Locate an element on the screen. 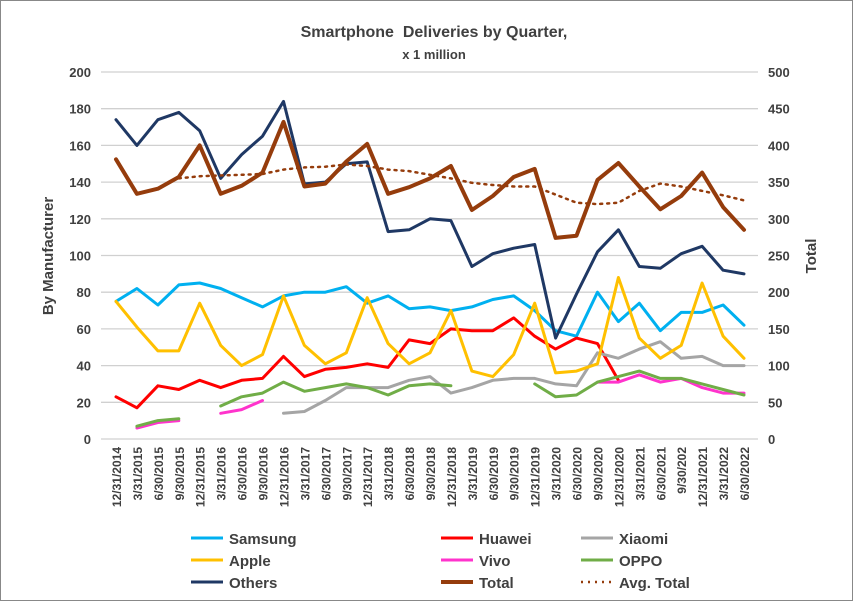  x-tick-label: 12/31/2016 is located at coordinates (284, 477).